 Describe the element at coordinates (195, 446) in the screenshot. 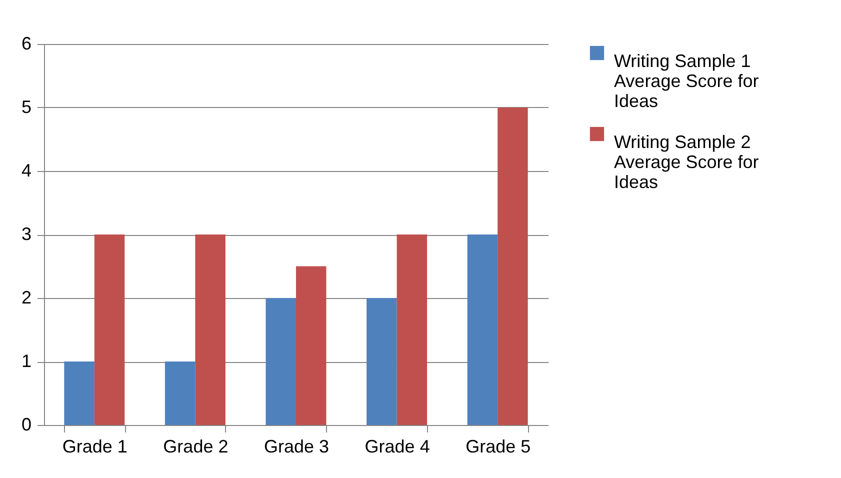

I see `x-tick-label: Grade 2` at that location.